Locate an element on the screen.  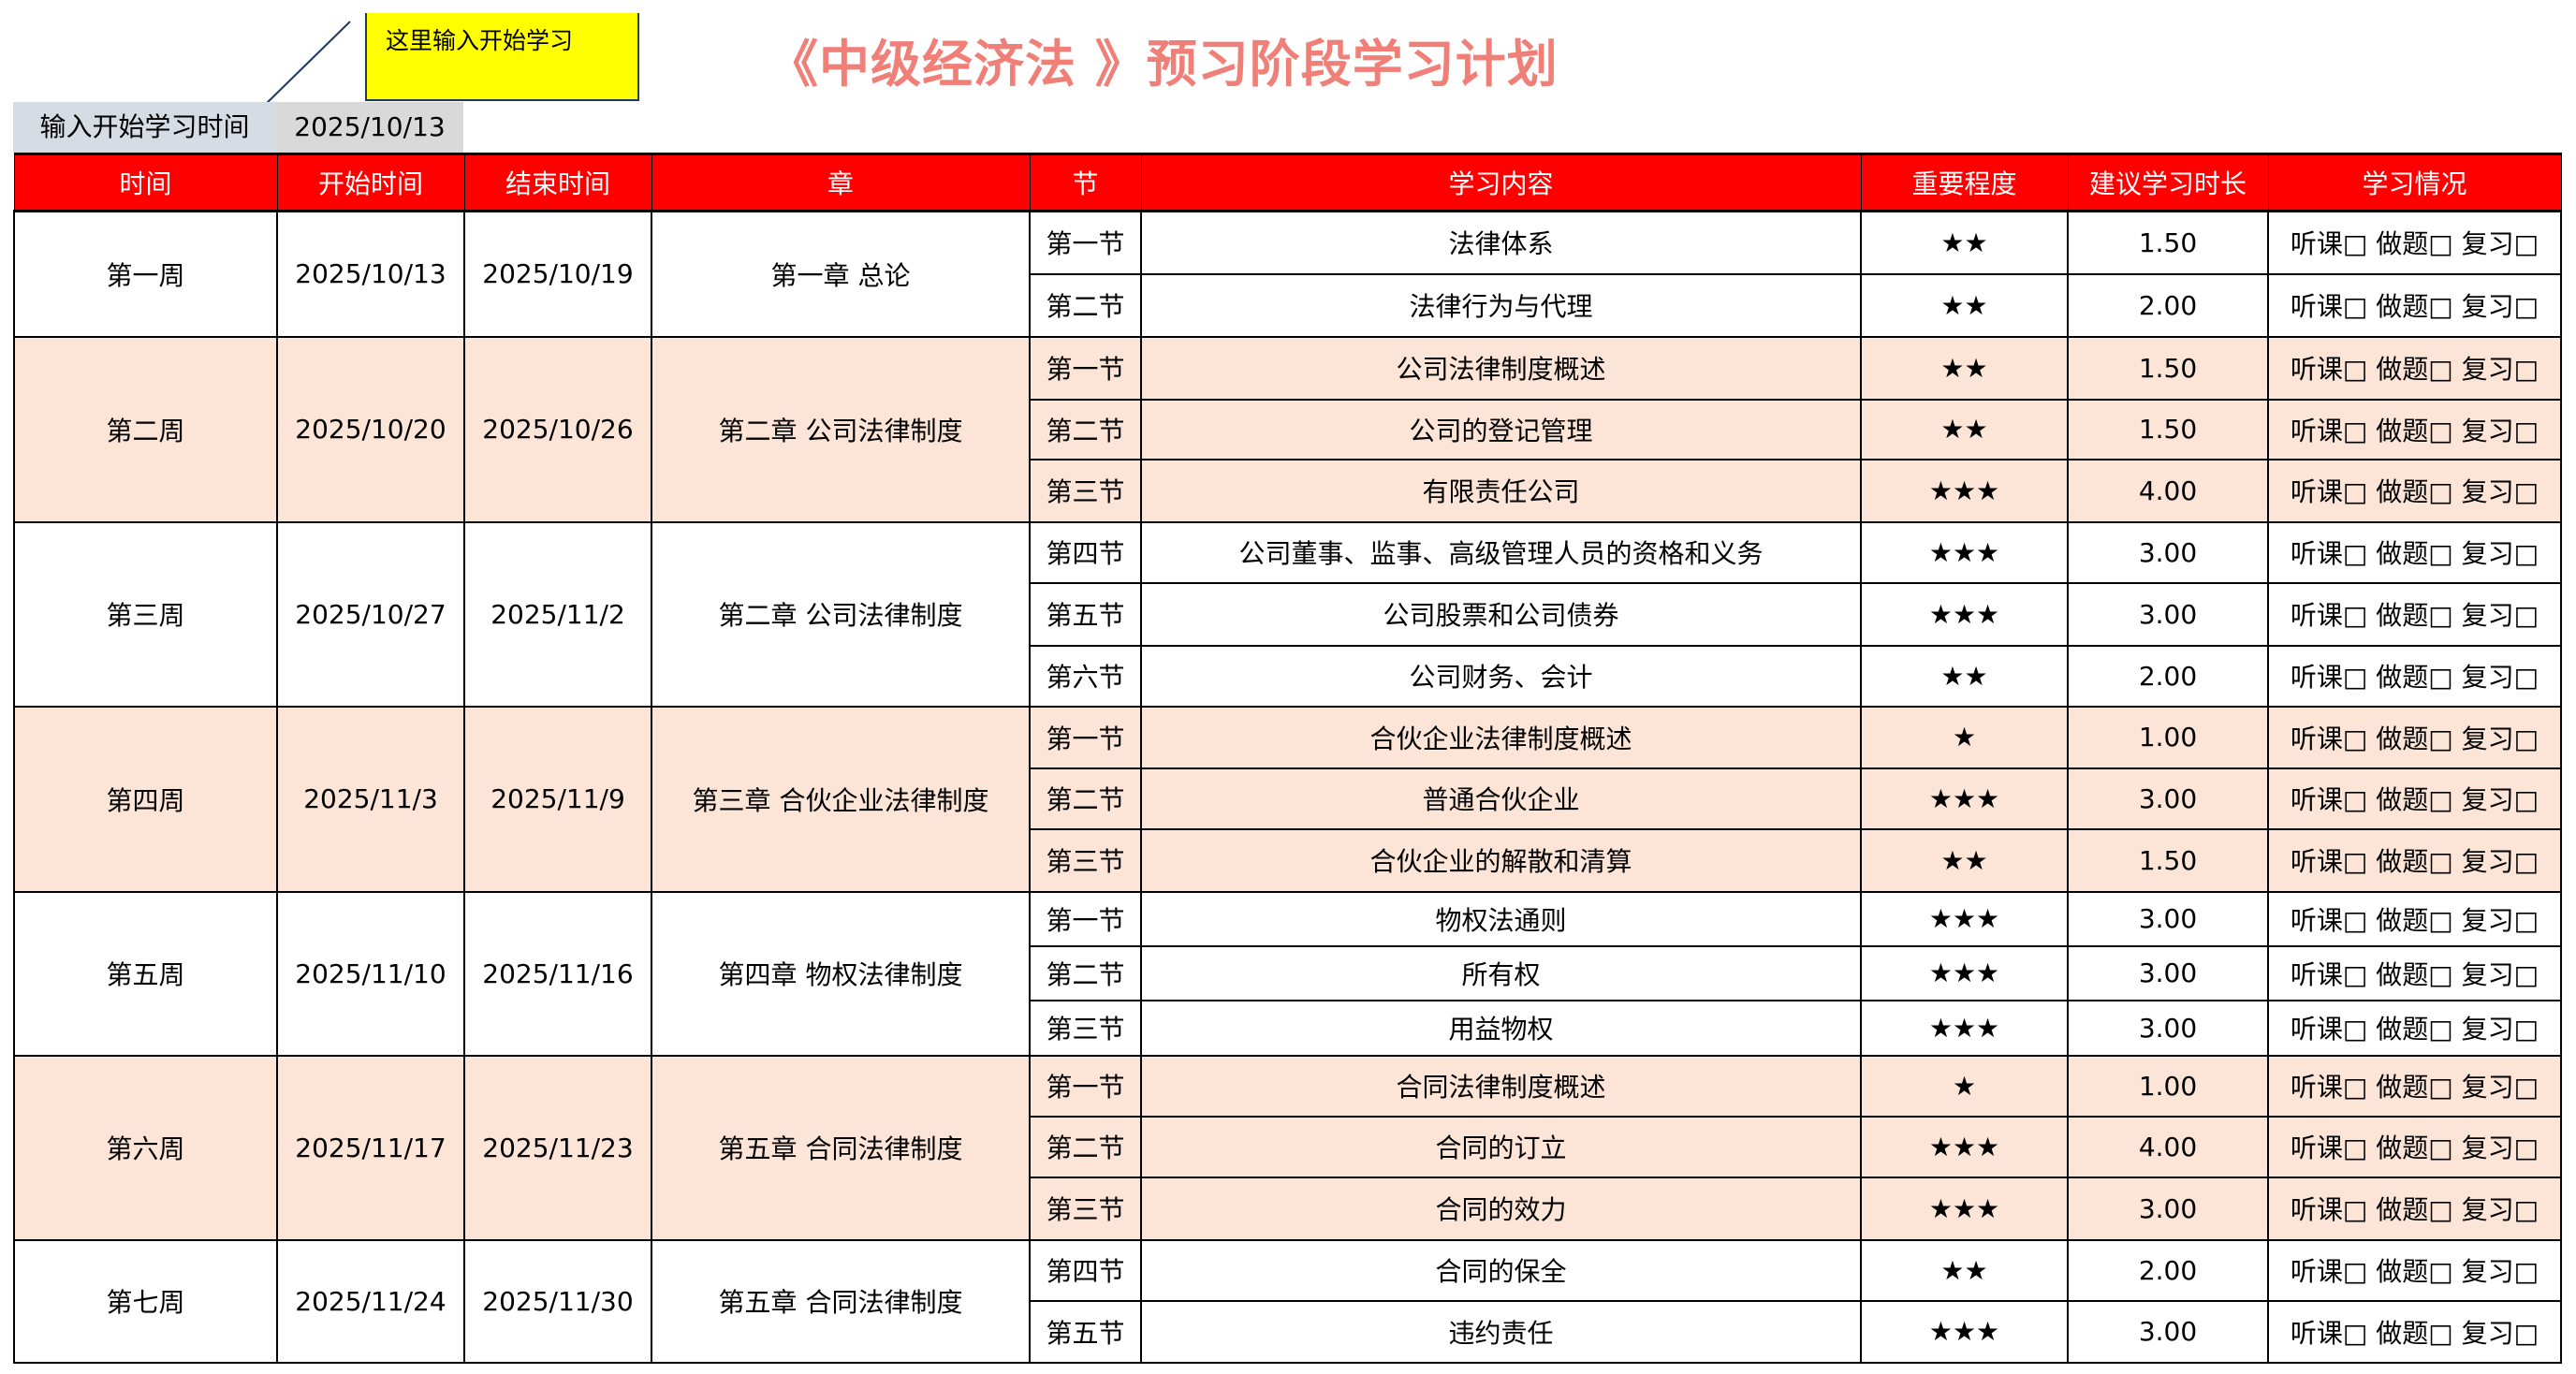
start-date-input: 2025/10/13 is located at coordinates (369, 127).